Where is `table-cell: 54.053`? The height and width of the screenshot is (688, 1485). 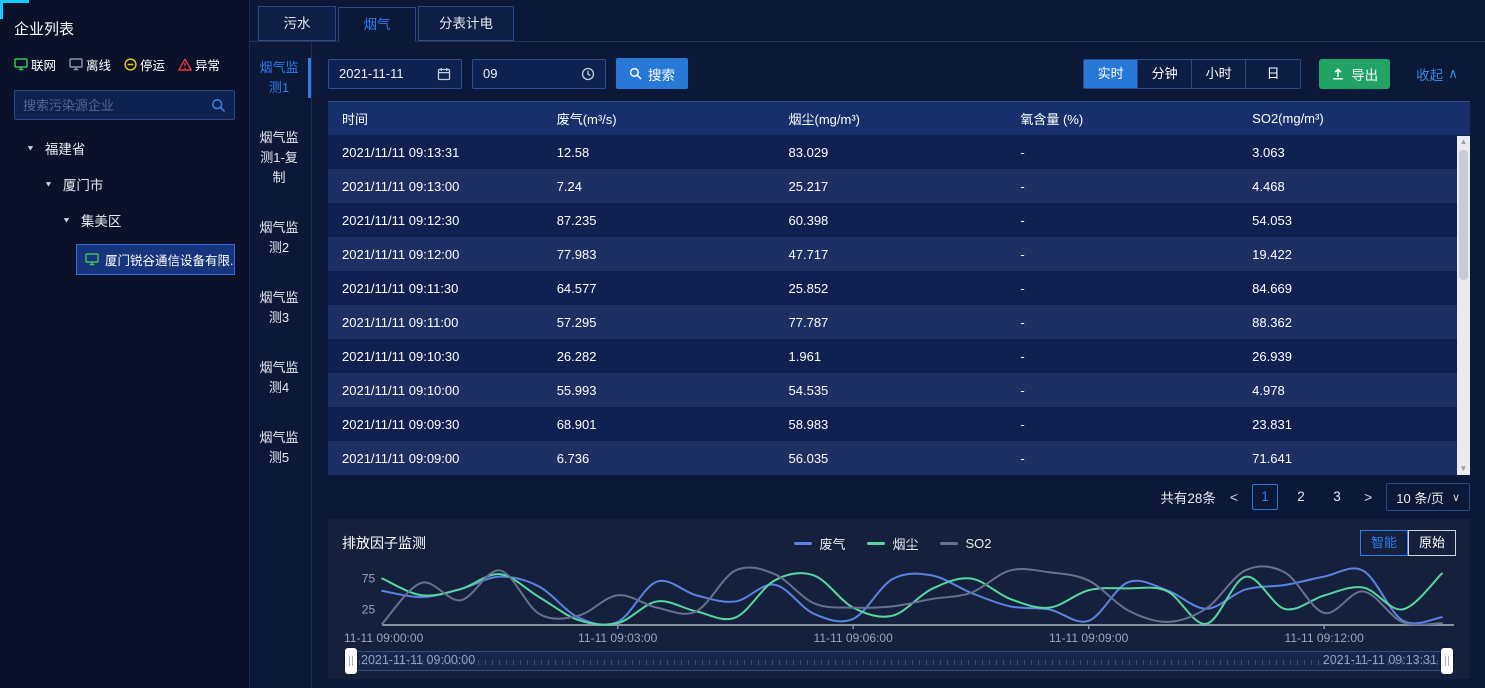 table-cell: 54.053 is located at coordinates (1272, 220).